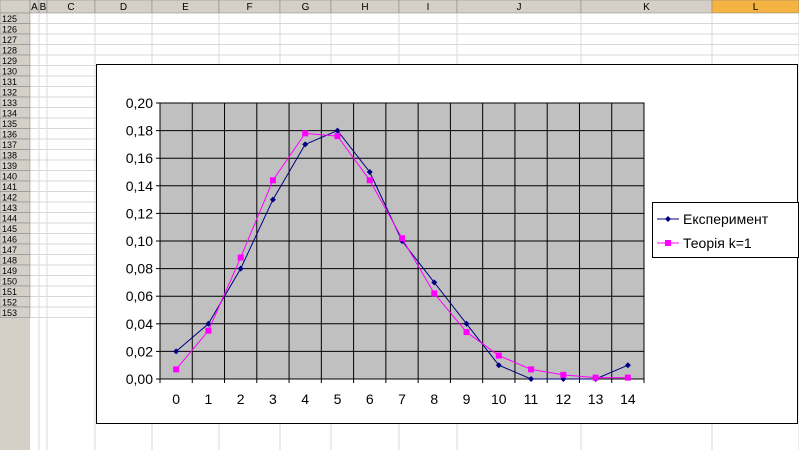 This screenshot has height=455, width=799. Describe the element at coordinates (176, 399) in the screenshot. I see `x-tick-label: 0` at that location.